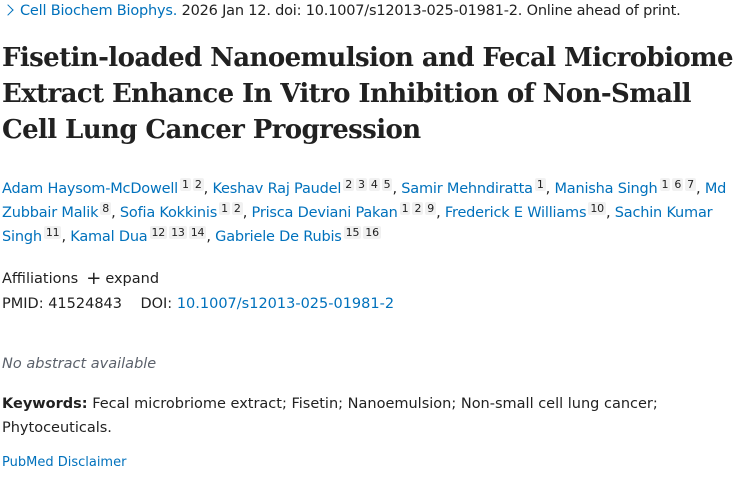 This screenshot has height=500, width=750. What do you see at coordinates (285, 304) in the screenshot?
I see `doi-link: 10.1007/s12013-025-01981-2` at bounding box center [285, 304].